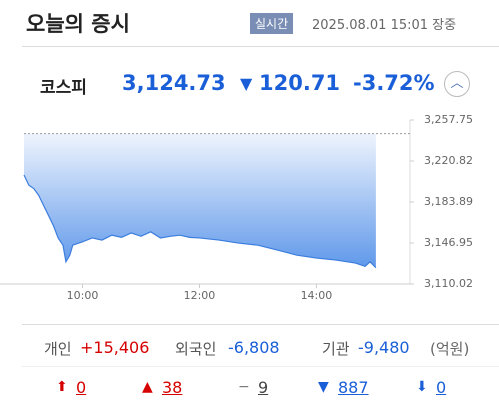 This screenshot has width=499, height=414. I want to click on title: 오늘의 증시, so click(78, 24).